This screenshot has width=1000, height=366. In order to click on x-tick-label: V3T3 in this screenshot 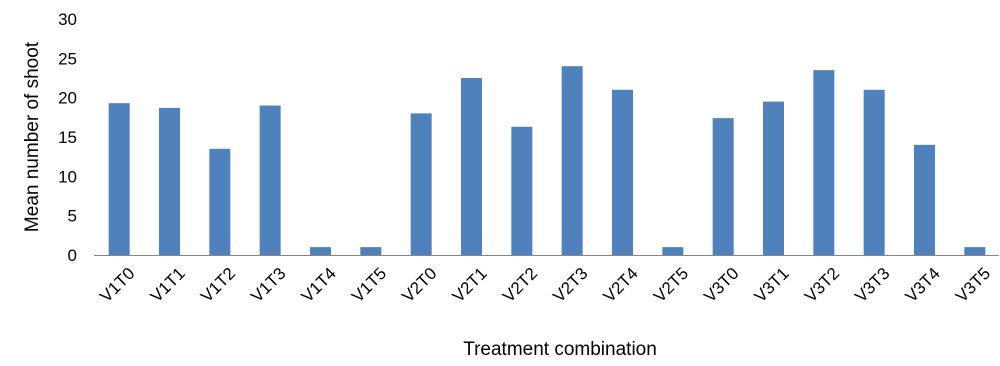, I will do `click(872, 285)`.